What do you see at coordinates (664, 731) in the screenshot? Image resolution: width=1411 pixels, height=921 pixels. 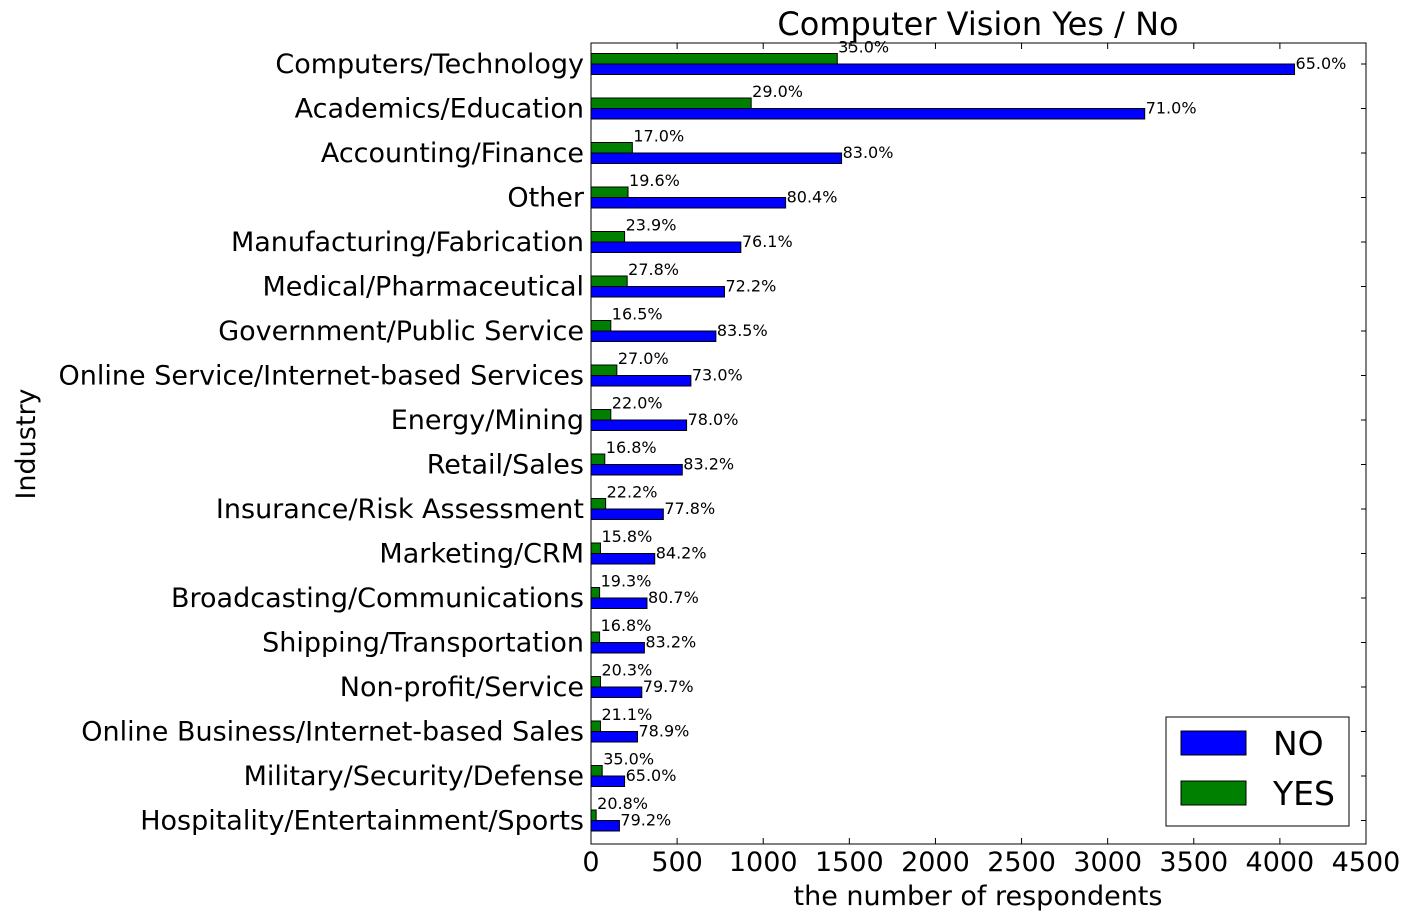 I see `data-label-no: 78.9%` at bounding box center [664, 731].